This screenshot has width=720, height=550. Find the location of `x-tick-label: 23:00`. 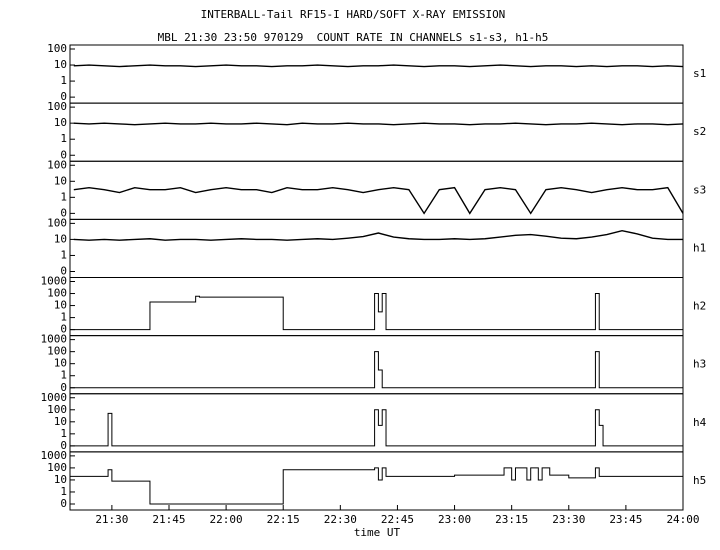

x-tick-label: 23:00 is located at coordinates (454, 519).